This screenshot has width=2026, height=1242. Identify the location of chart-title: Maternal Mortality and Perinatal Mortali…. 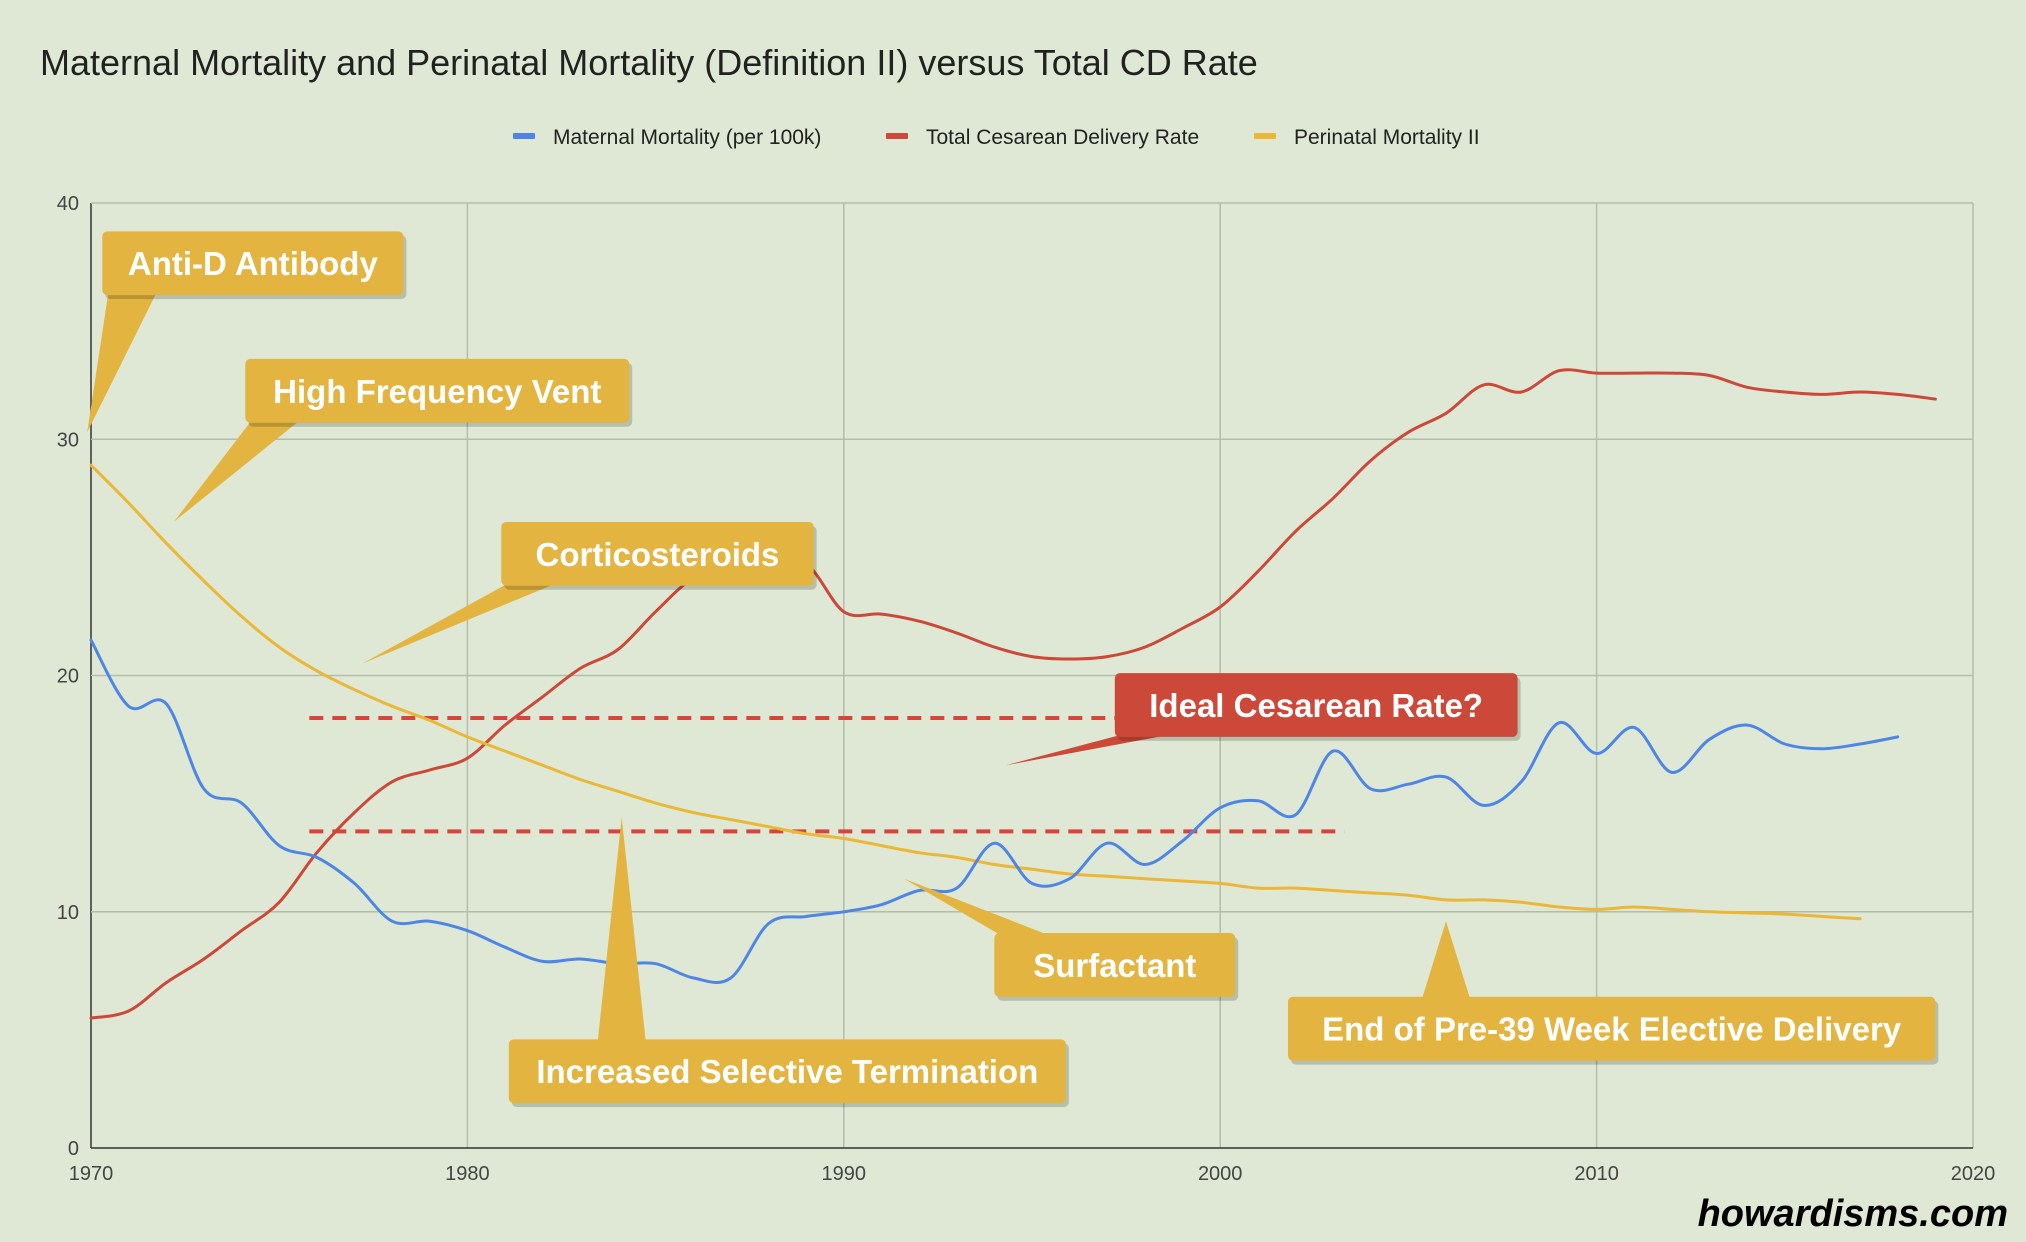
(649, 62).